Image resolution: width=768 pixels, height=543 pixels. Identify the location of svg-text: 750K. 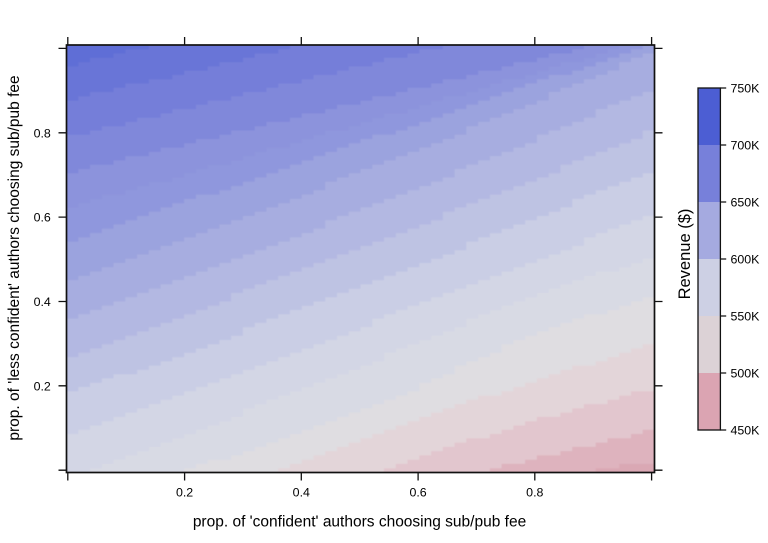
(746, 89).